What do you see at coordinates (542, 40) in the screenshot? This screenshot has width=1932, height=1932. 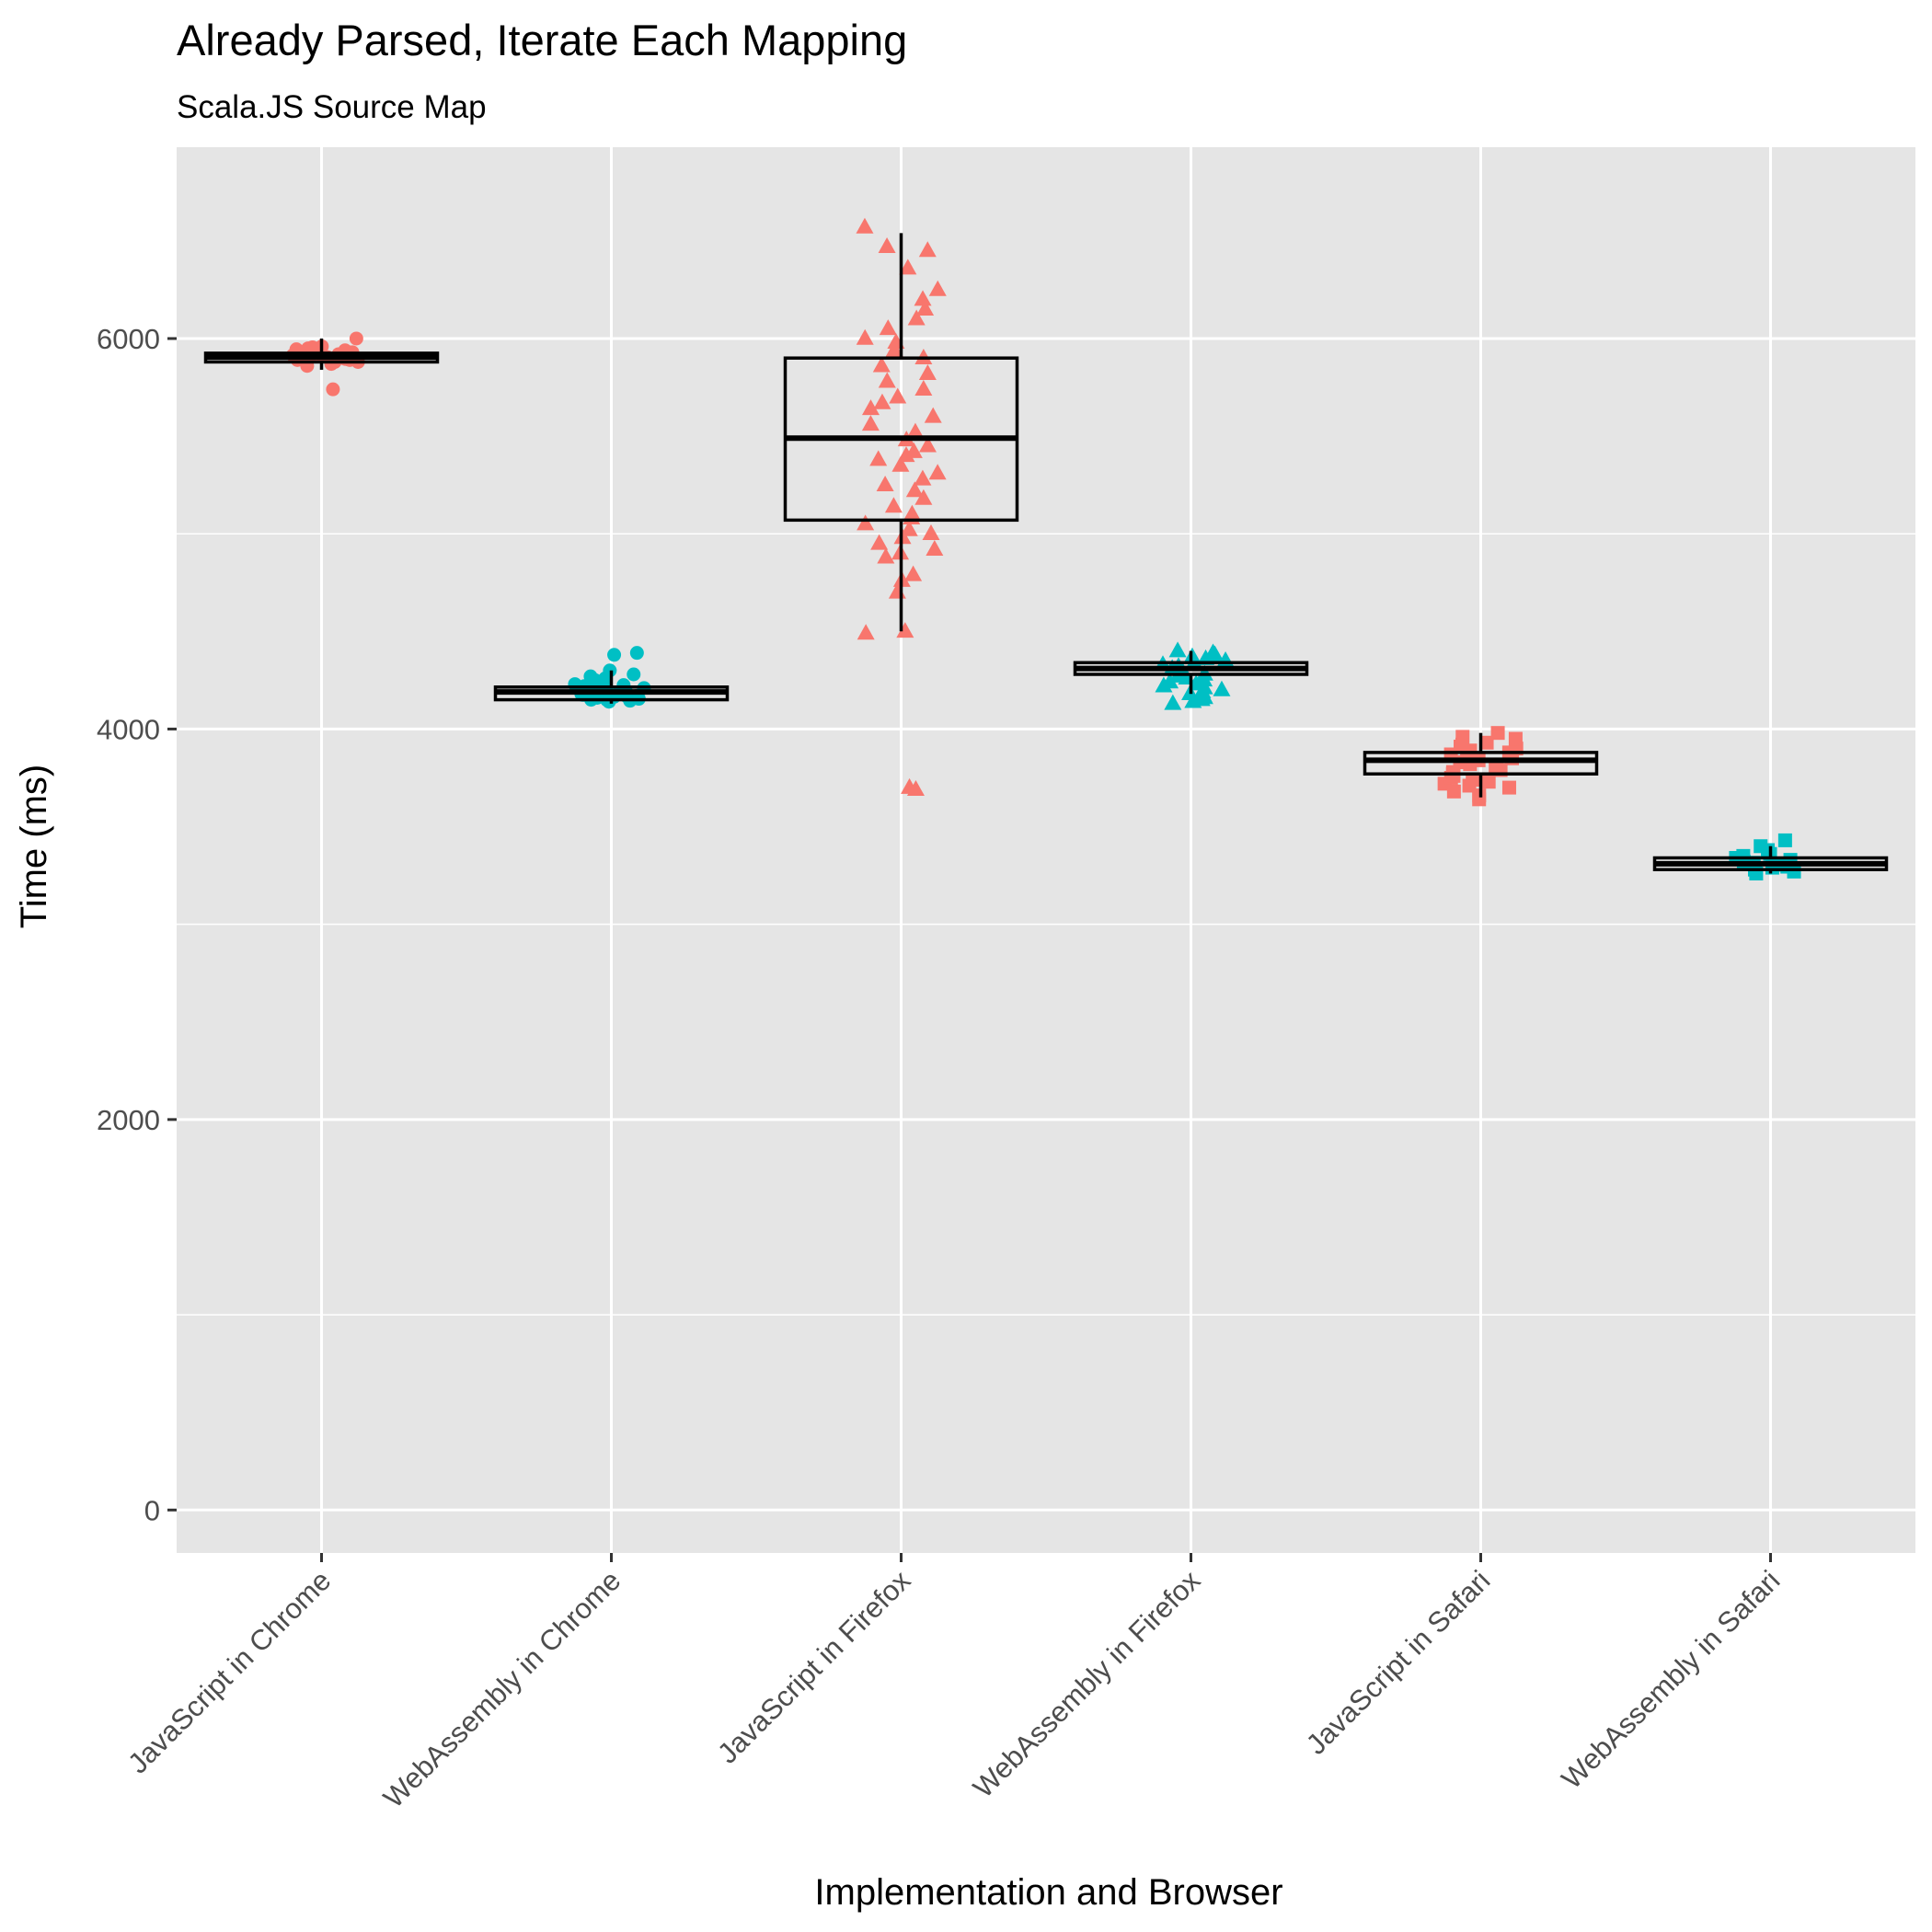 I see `chart-title: Already Parsed, Iterate Each Mapping` at bounding box center [542, 40].